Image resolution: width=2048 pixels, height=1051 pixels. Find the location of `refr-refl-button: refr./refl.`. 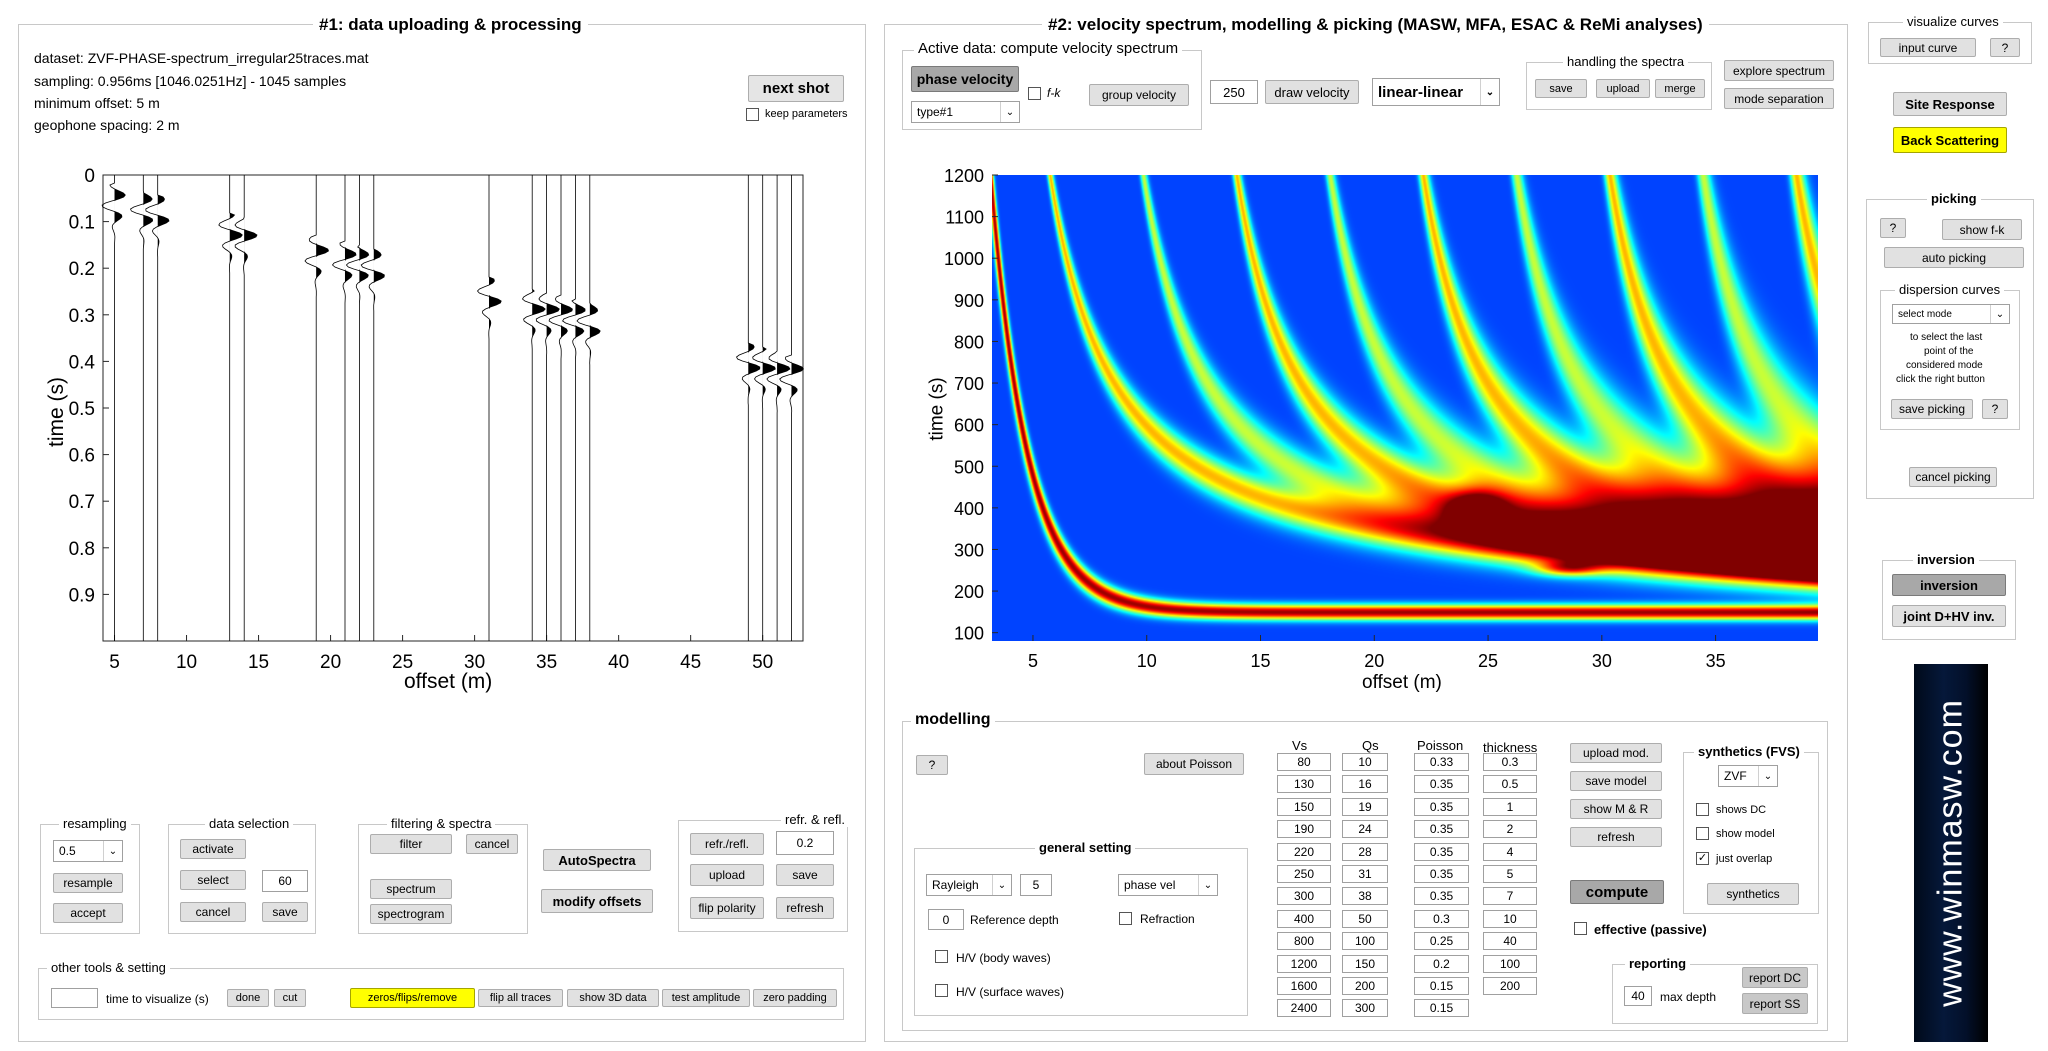

refr-refl-button: refr./refl. is located at coordinates (727, 844).